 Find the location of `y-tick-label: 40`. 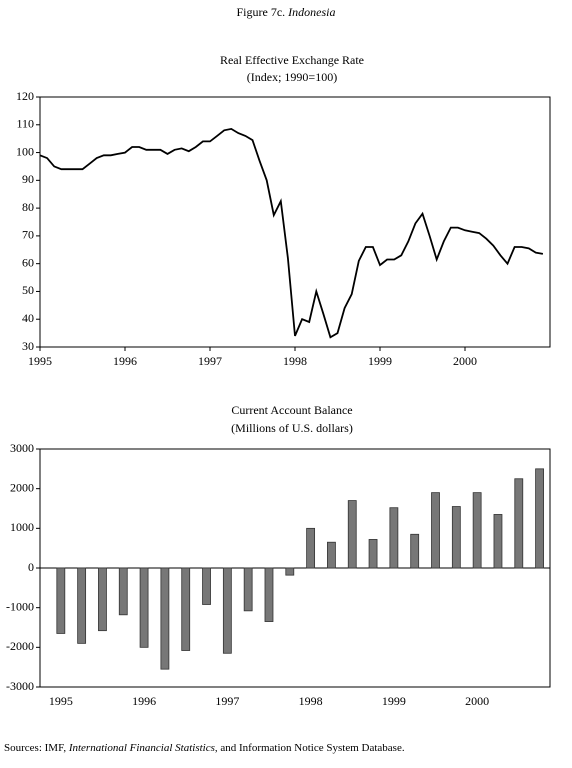

y-tick-label: 40 is located at coordinates (28, 318).